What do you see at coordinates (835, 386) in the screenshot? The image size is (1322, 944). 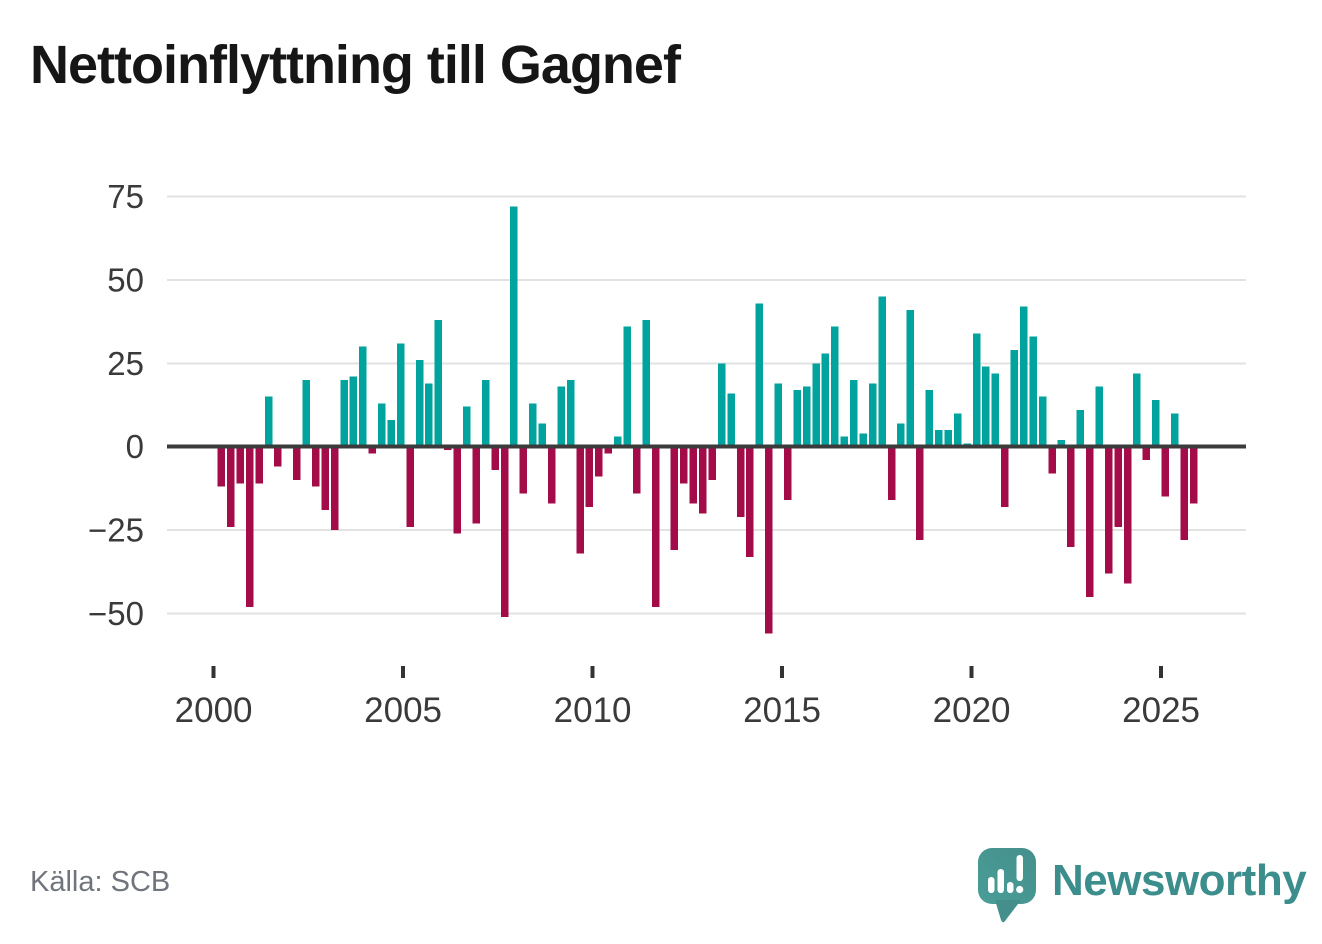 I see `bar-2016-q2` at bounding box center [835, 386].